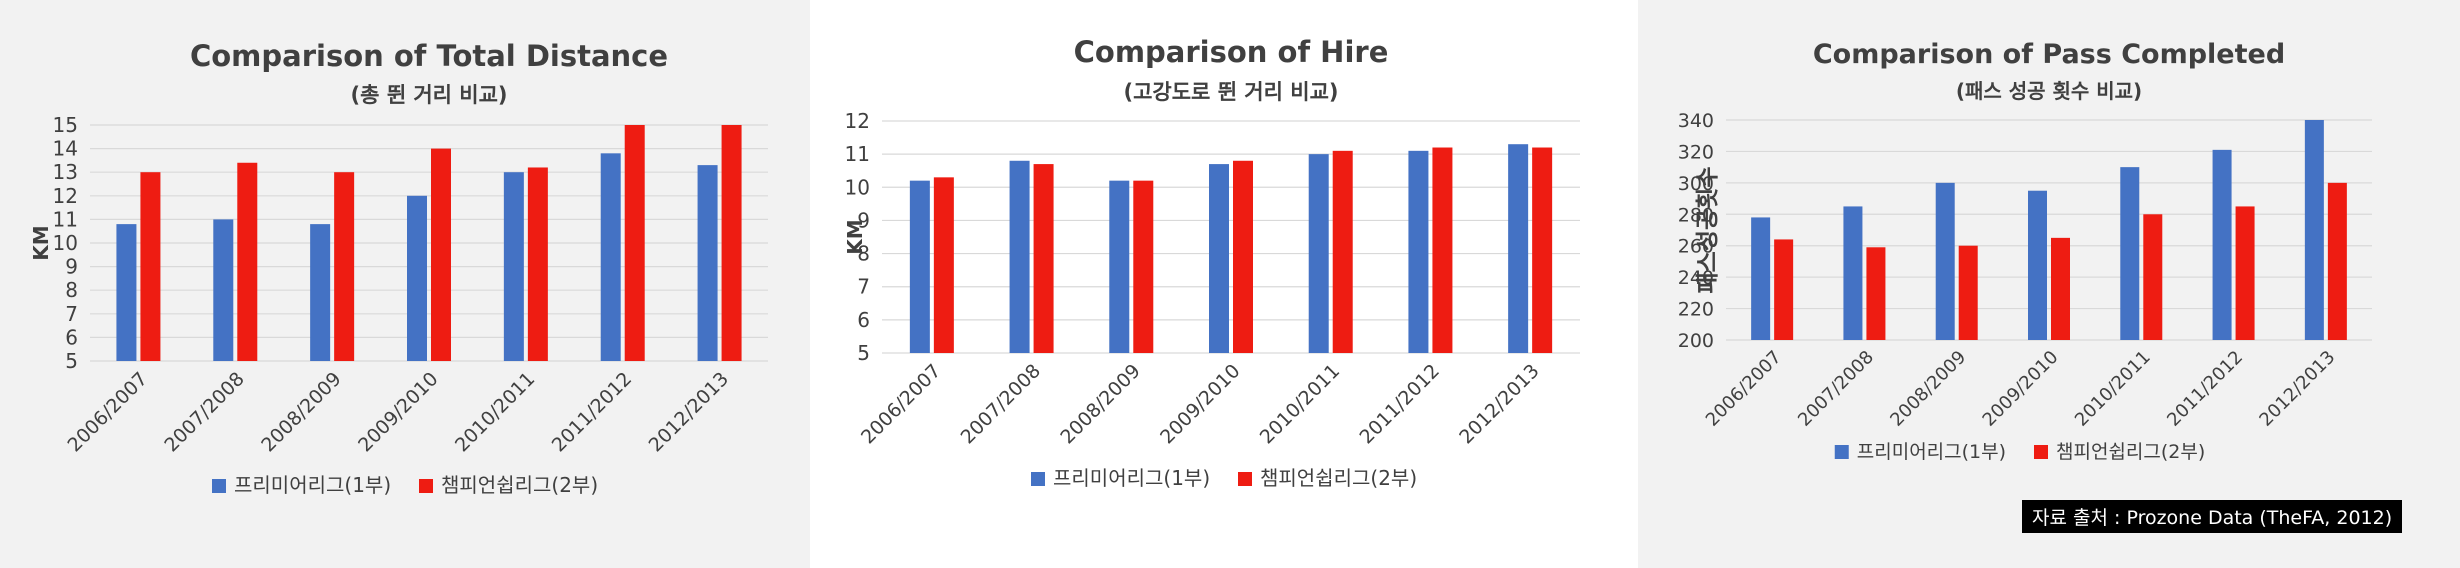 The width and height of the screenshot is (2460, 568). Describe the element at coordinates (2049, 54) in the screenshot. I see `chart-title: Comparison of Pass Completed` at that location.